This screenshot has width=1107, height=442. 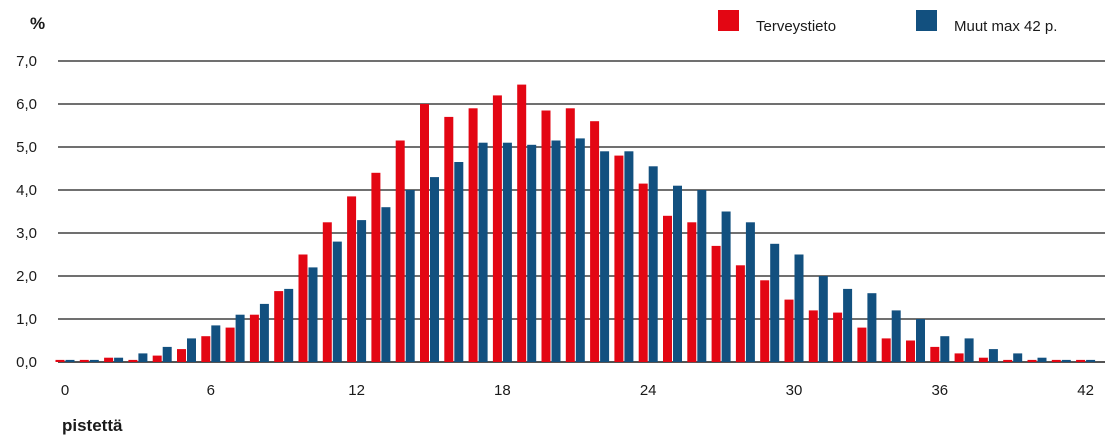 I want to click on x-tick-label: 6, so click(x=211, y=390).